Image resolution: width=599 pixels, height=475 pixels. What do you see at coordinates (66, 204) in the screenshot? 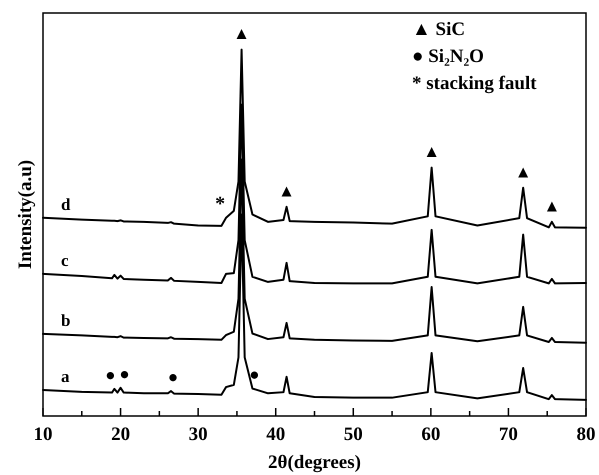
I see `series-label: d` at bounding box center [66, 204].